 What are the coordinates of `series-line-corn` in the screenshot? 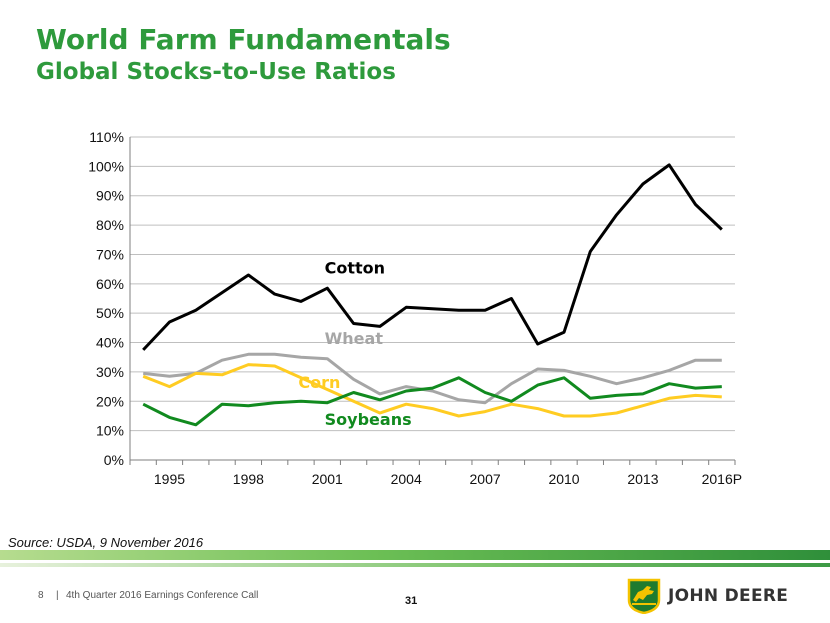 It's located at (432, 390).